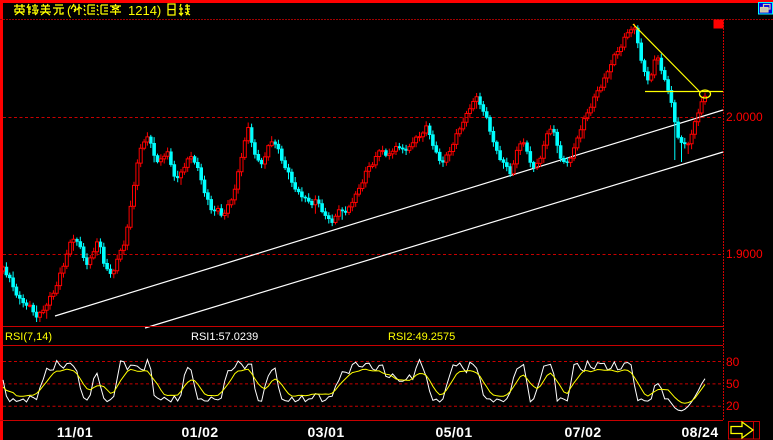 This screenshot has height=440, width=773. What do you see at coordinates (325, 432) in the screenshot?
I see `svg-text: 03/01` at bounding box center [325, 432].